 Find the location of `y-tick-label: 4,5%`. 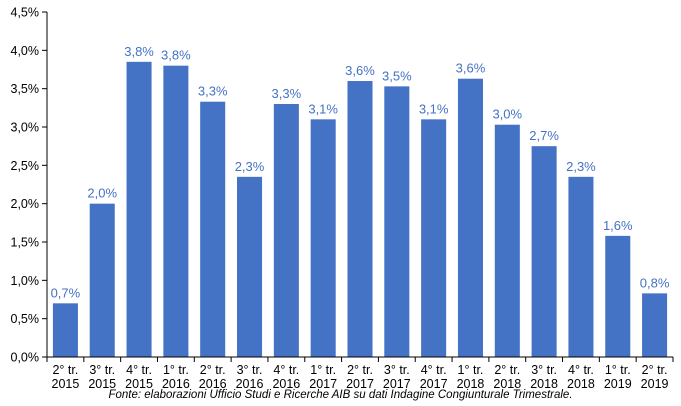

y-tick-label: 4,5% is located at coordinates (25, 13).